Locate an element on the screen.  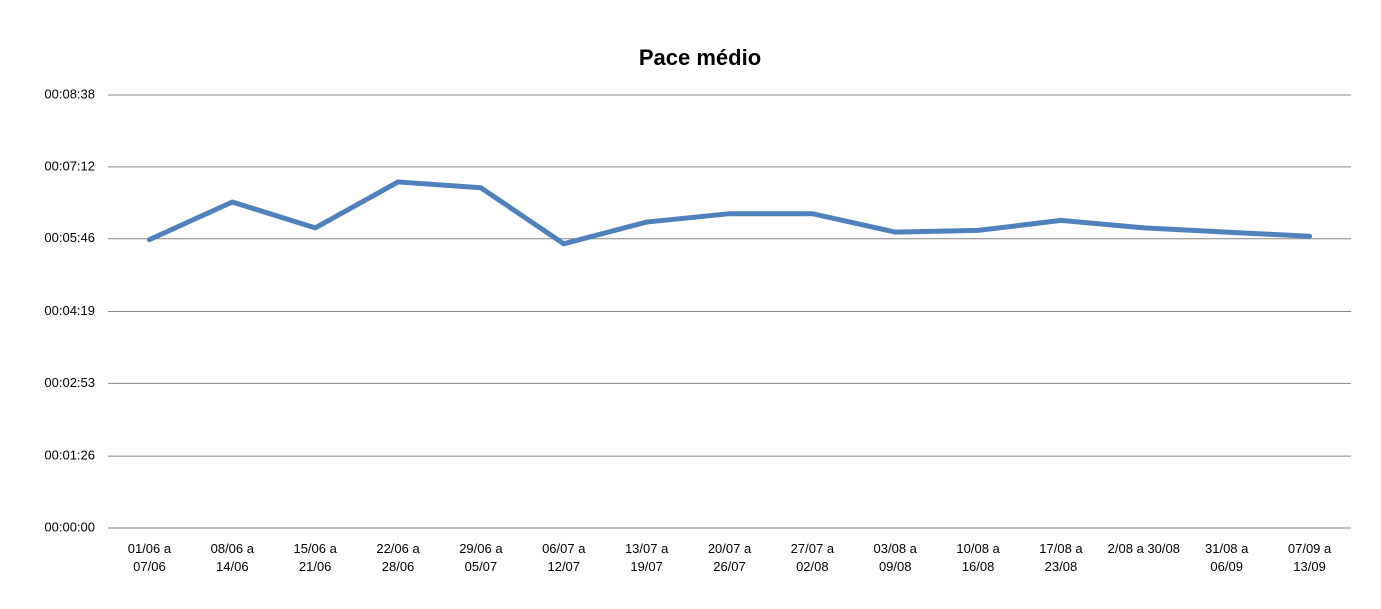
y-tick-label: 00:05:46 is located at coordinates (69, 237).